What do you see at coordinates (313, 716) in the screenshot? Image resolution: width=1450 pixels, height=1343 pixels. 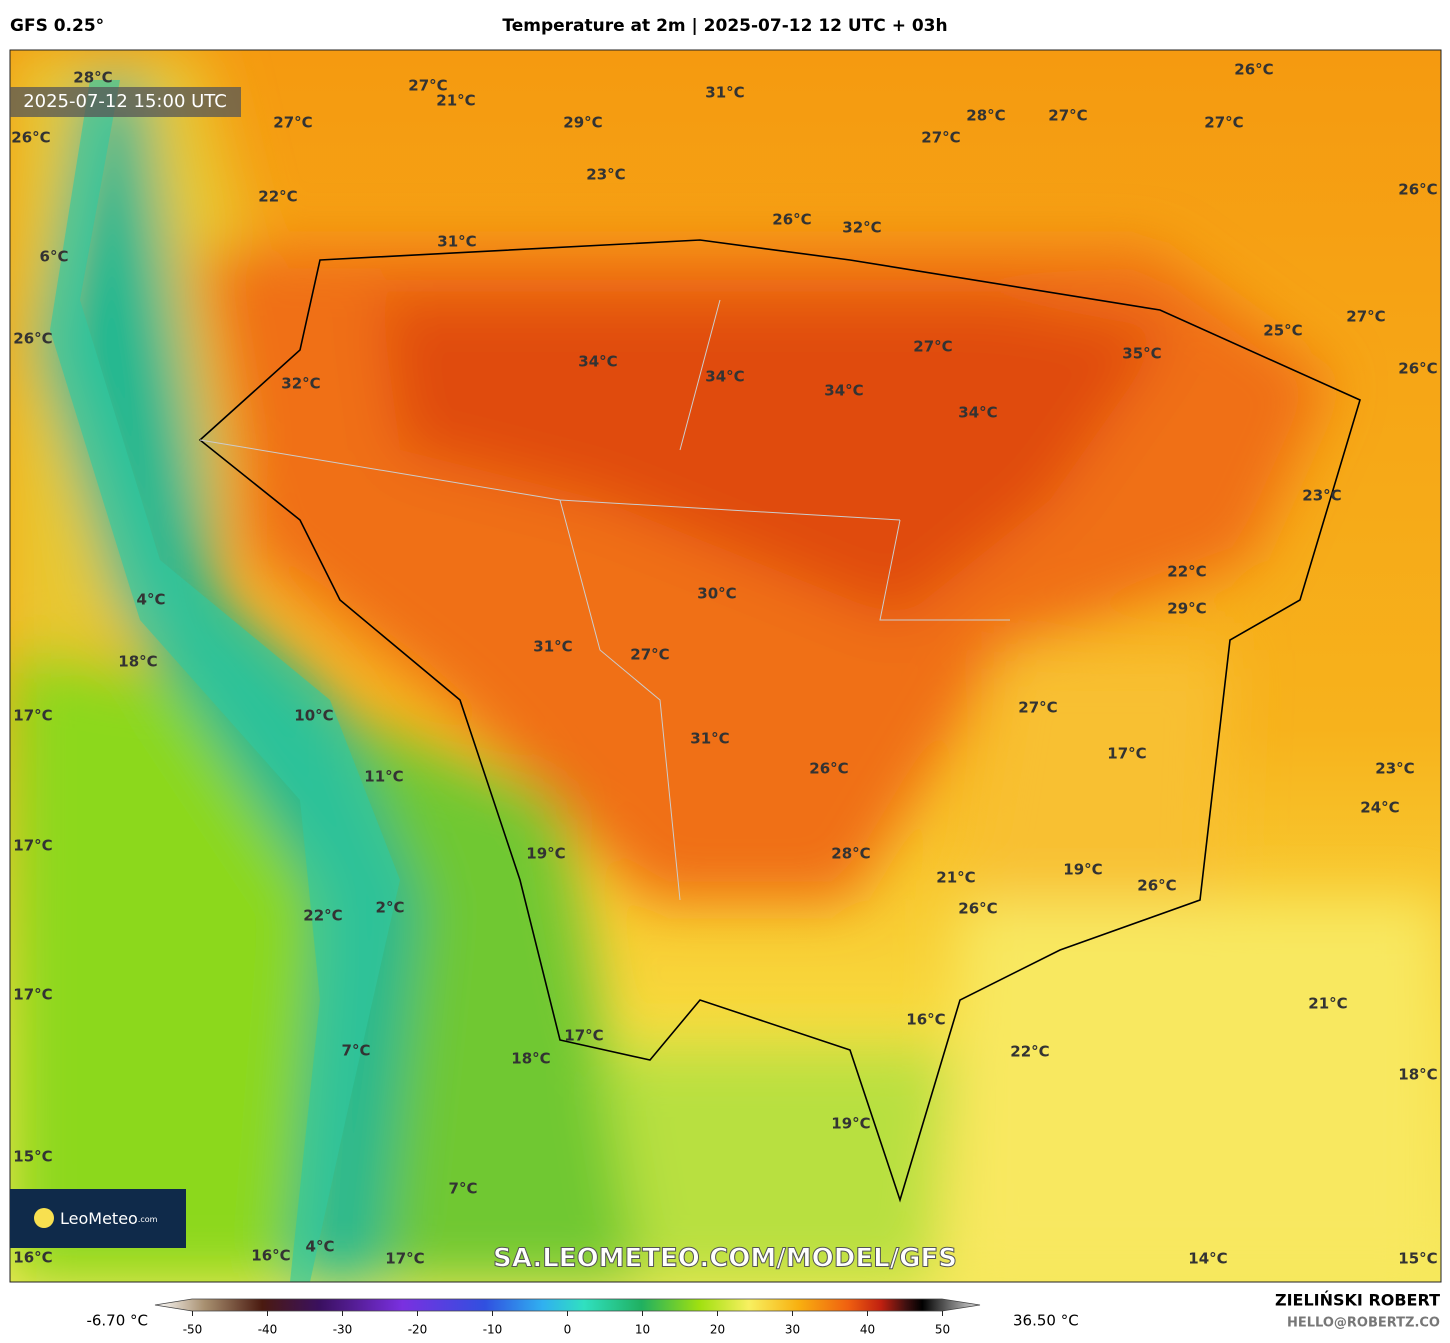 I see `temperature-label: 10°C` at bounding box center [313, 716].